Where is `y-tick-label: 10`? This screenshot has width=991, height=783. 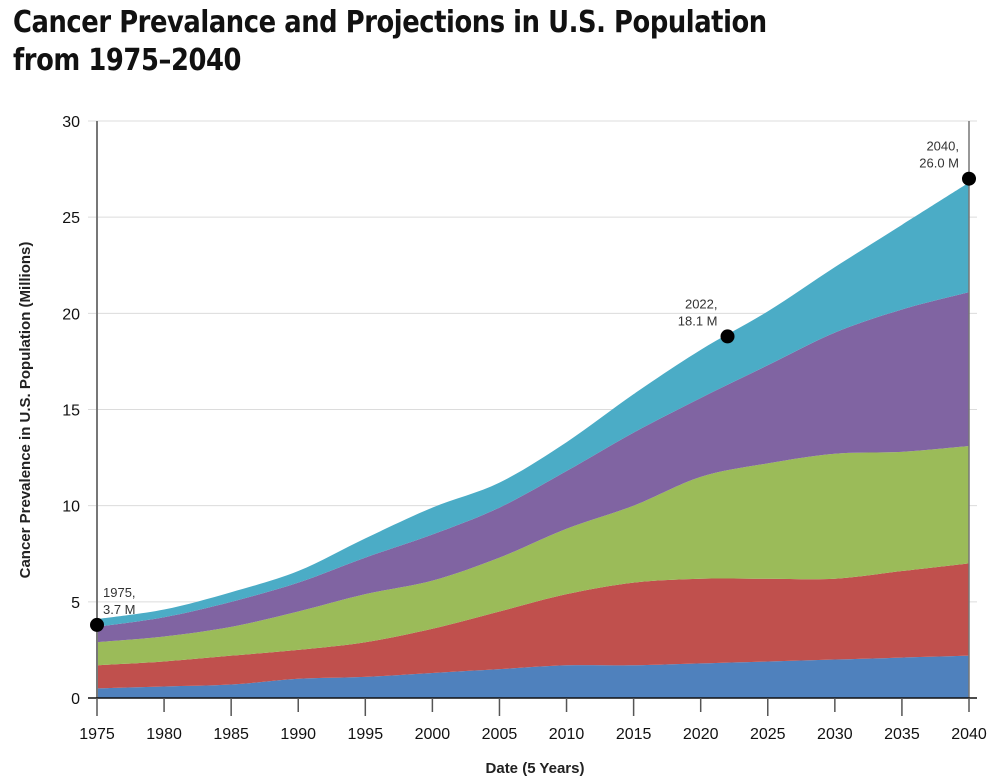 y-tick-label: 10 is located at coordinates (71, 507).